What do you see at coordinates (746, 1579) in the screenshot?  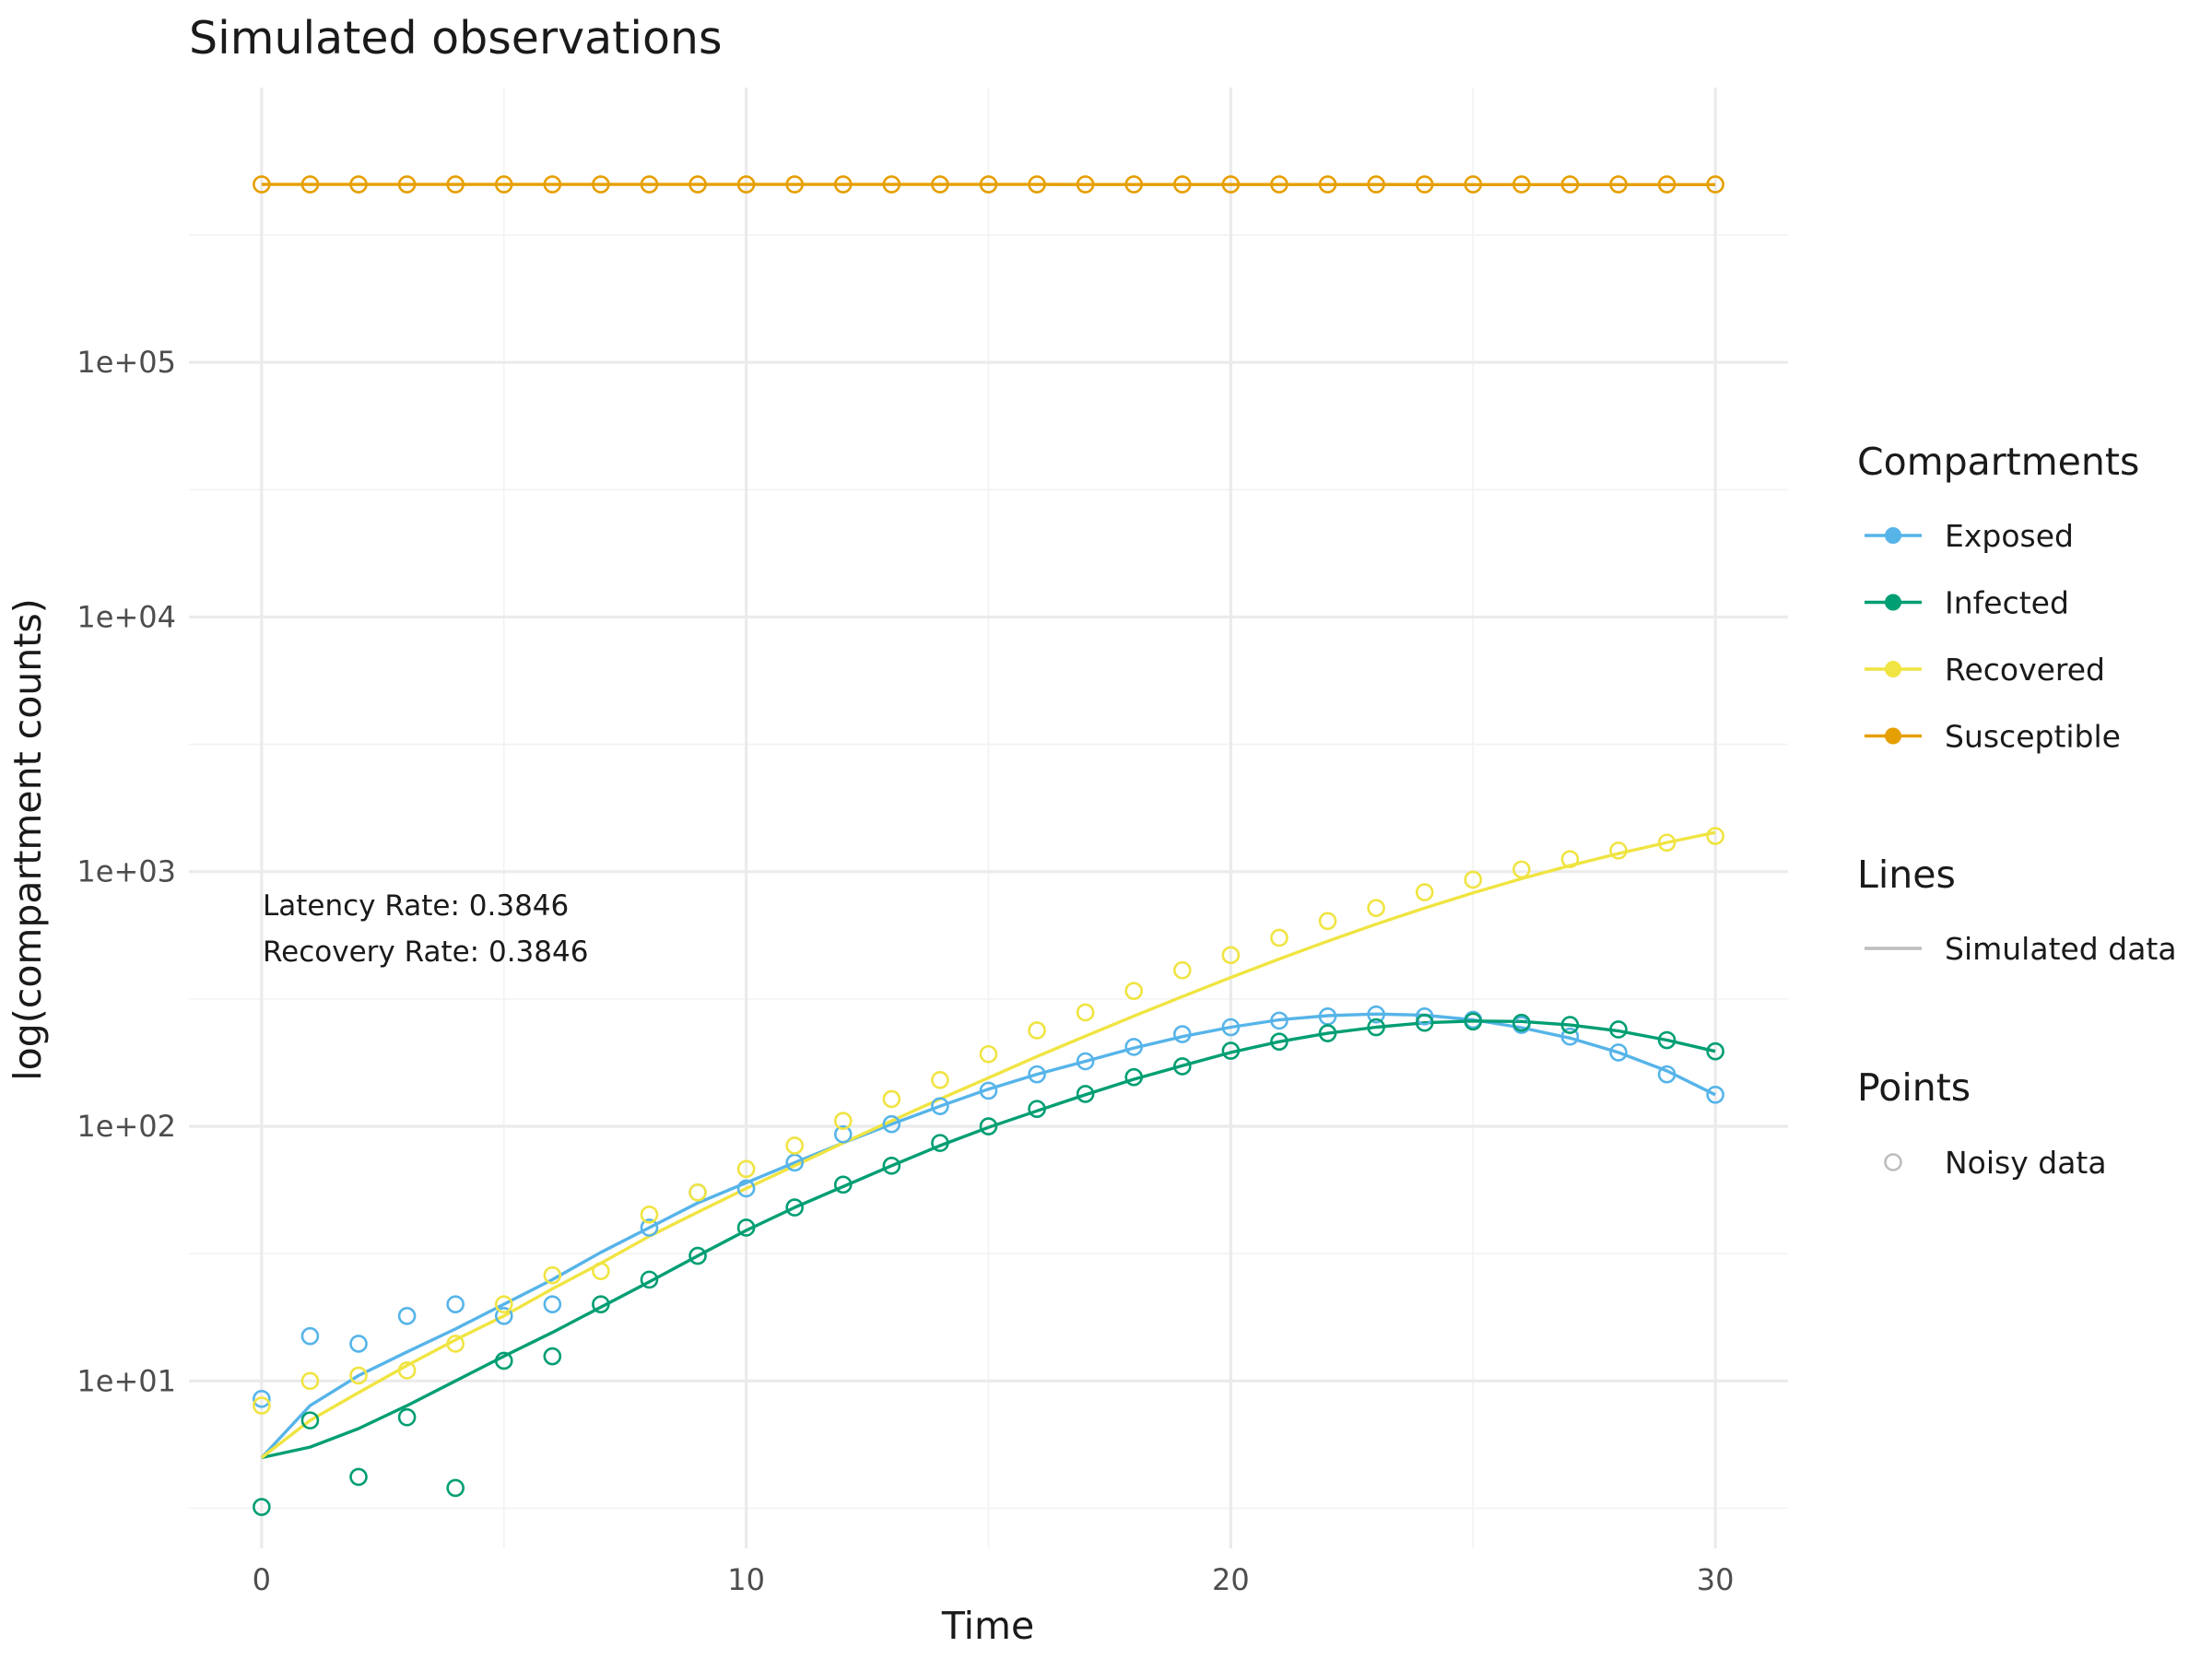 I see `x-tick-label: 10` at bounding box center [746, 1579].